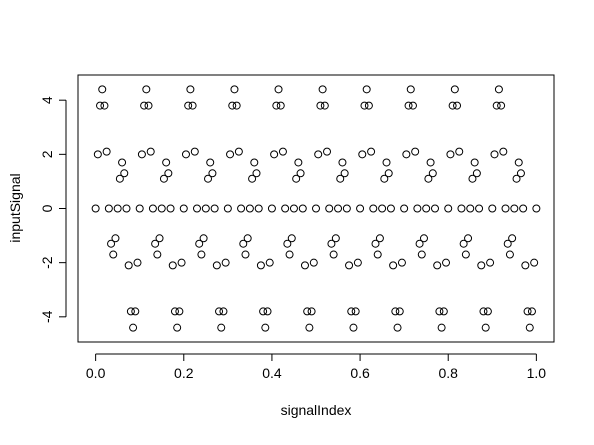 This screenshot has width=594, height=445. What do you see at coordinates (360, 373) in the screenshot?
I see `x-tick-label: 0.6` at bounding box center [360, 373].